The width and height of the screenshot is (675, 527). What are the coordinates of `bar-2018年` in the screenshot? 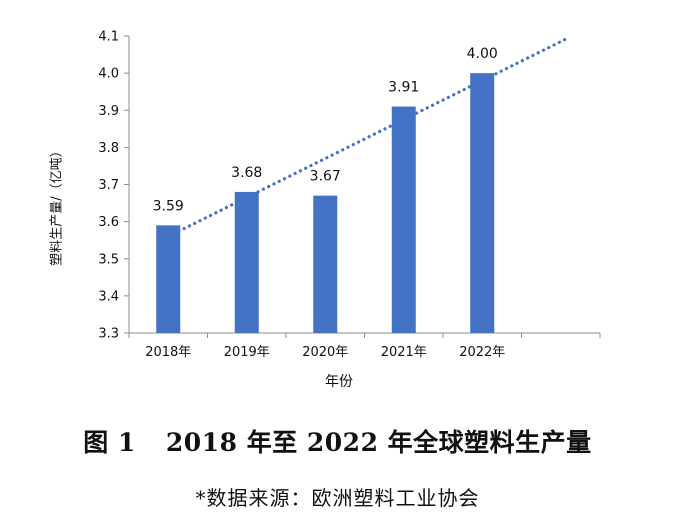 It's located at (168, 279).